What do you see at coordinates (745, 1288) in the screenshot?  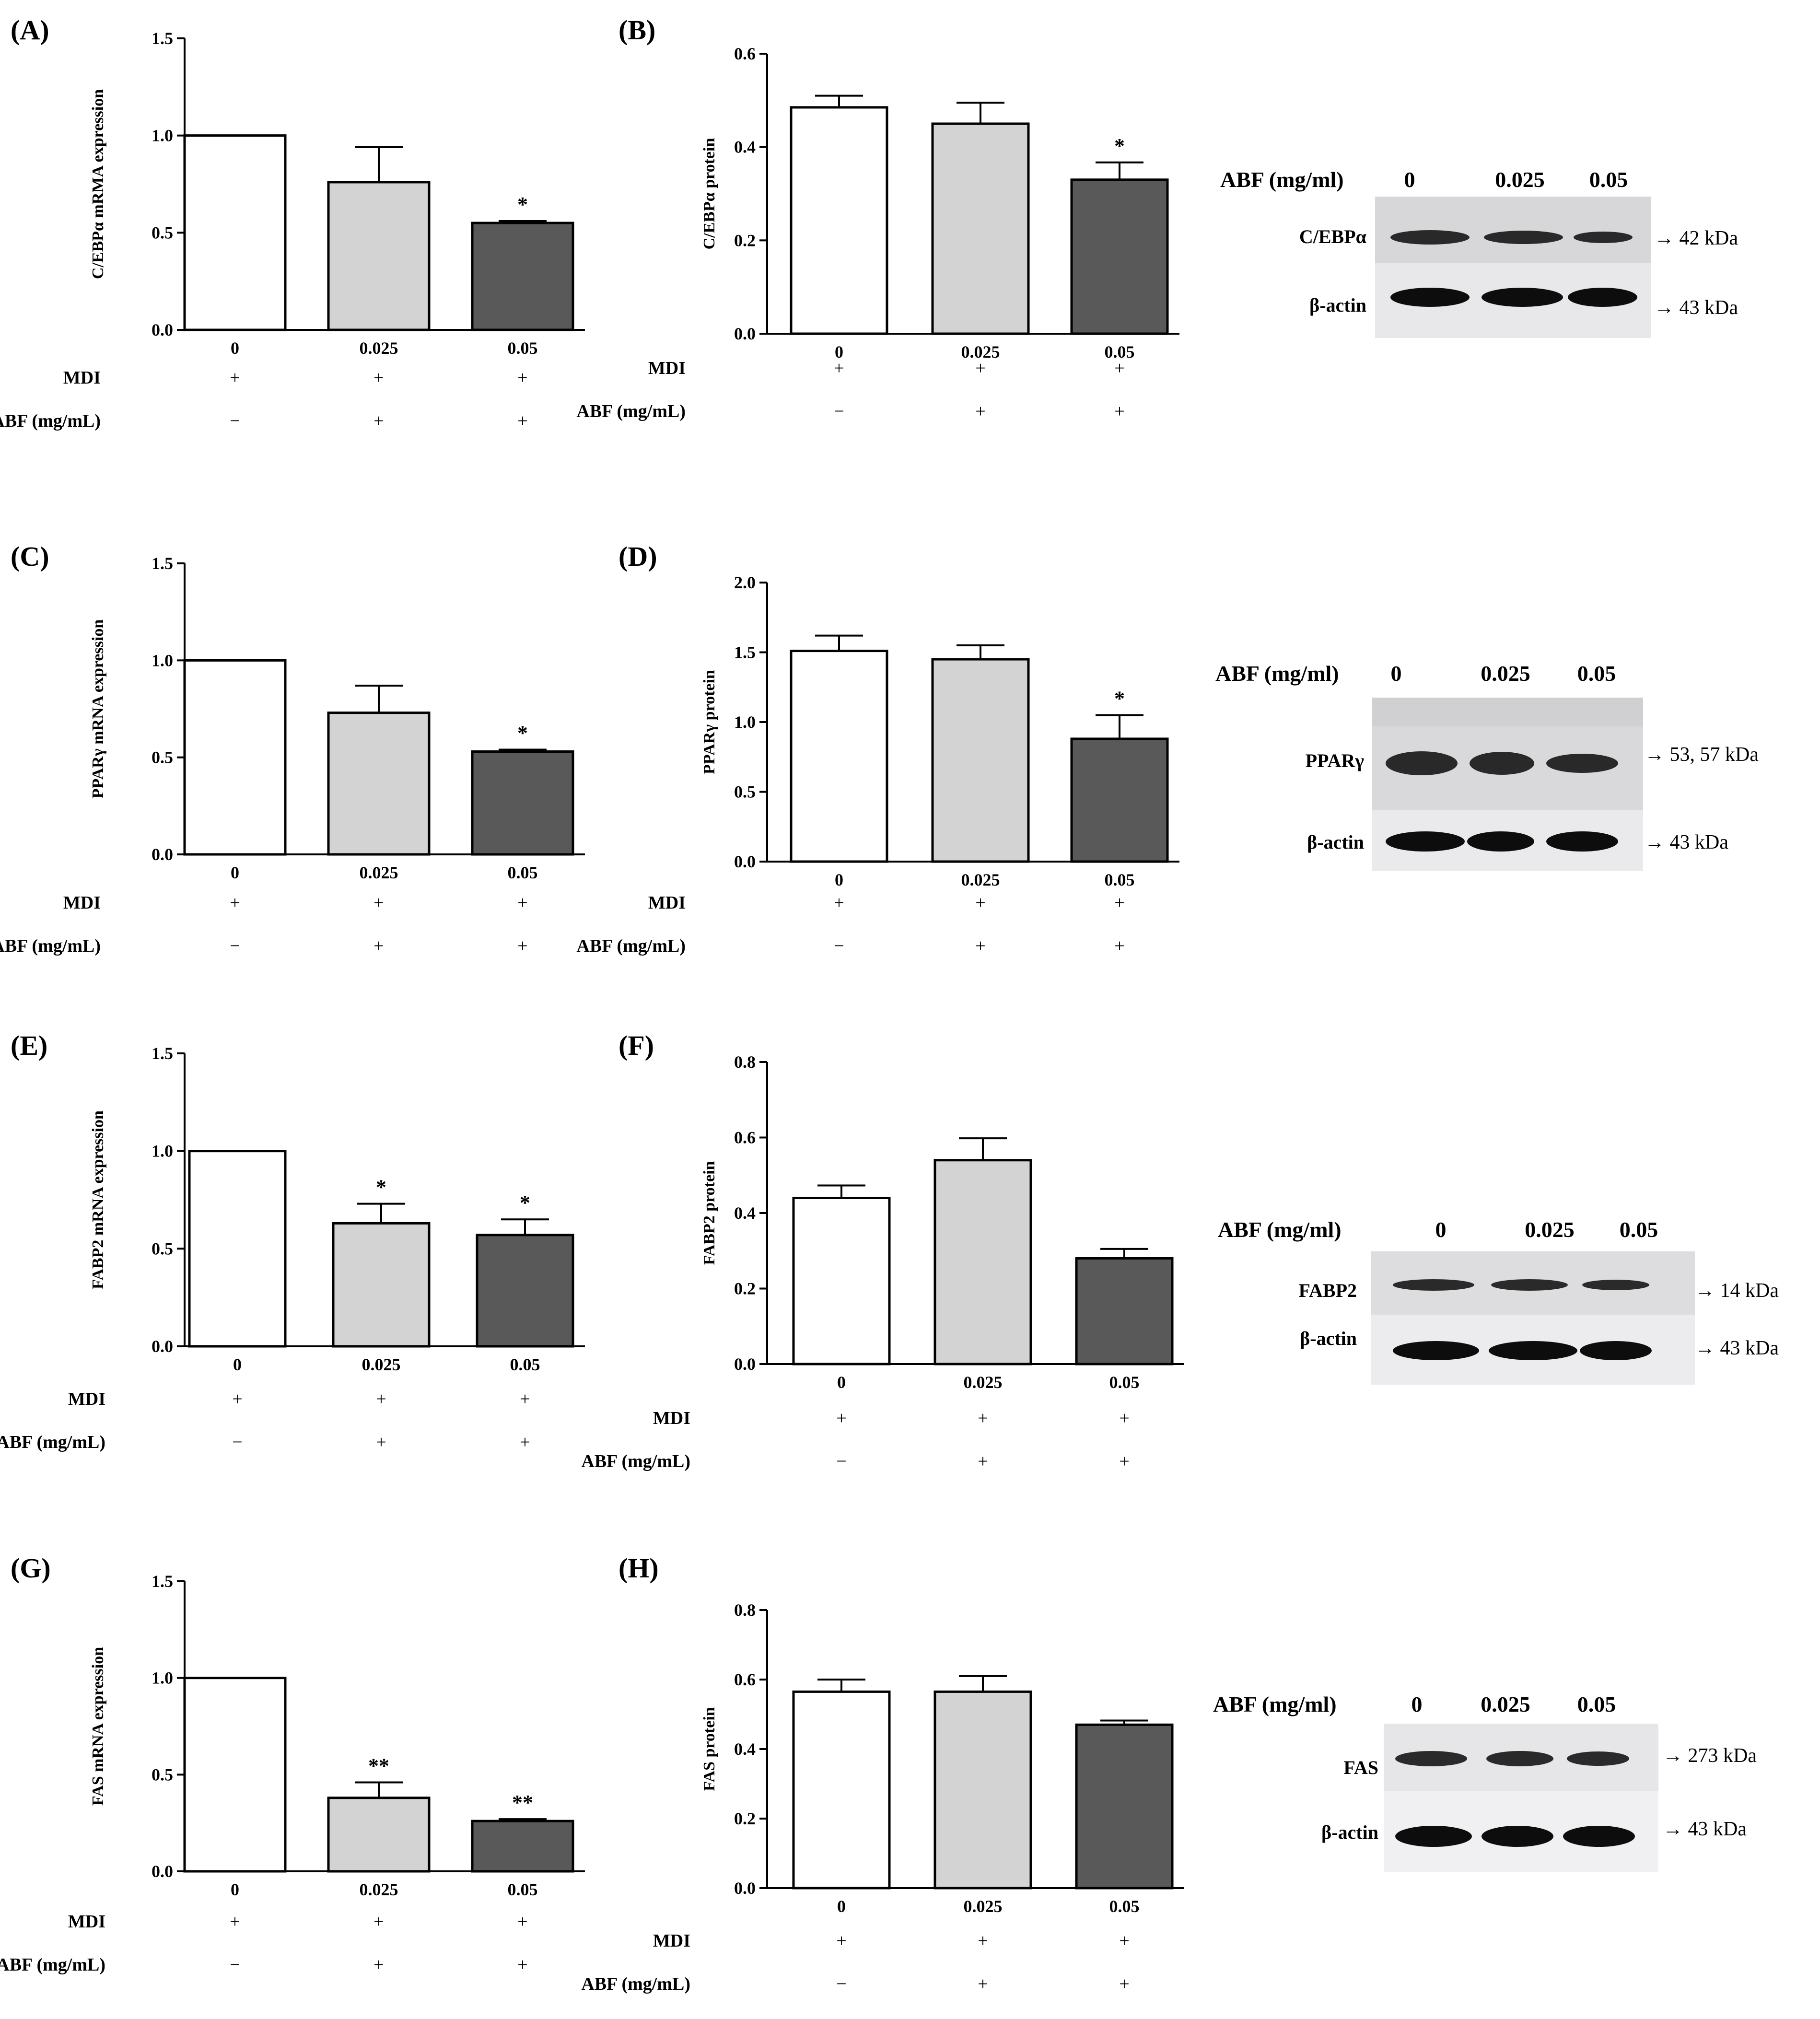 I see `y-tick-label: 0.2` at bounding box center [745, 1288].